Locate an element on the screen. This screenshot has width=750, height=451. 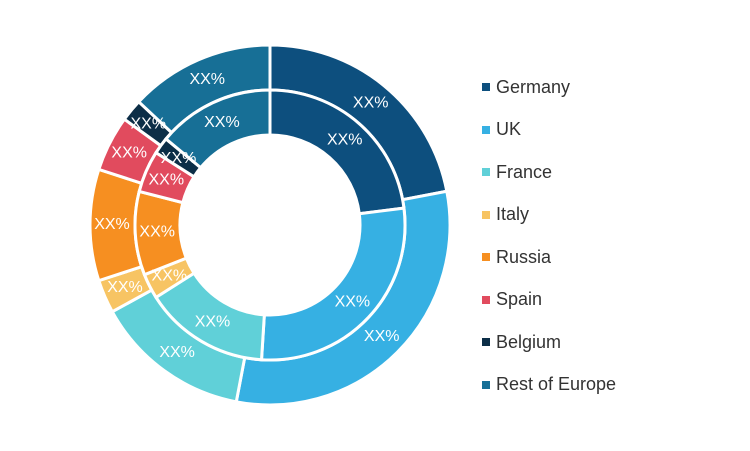
legend-swatch-spain is located at coordinates (486, 299).